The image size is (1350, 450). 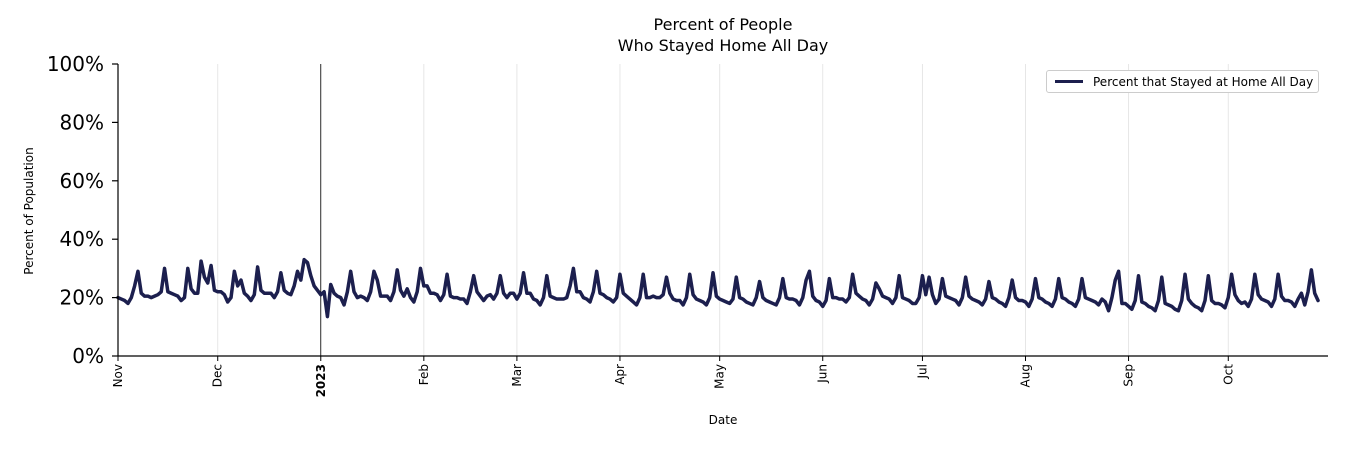 I want to click on x-tick-label-nov: Nov, so click(x=118, y=375).